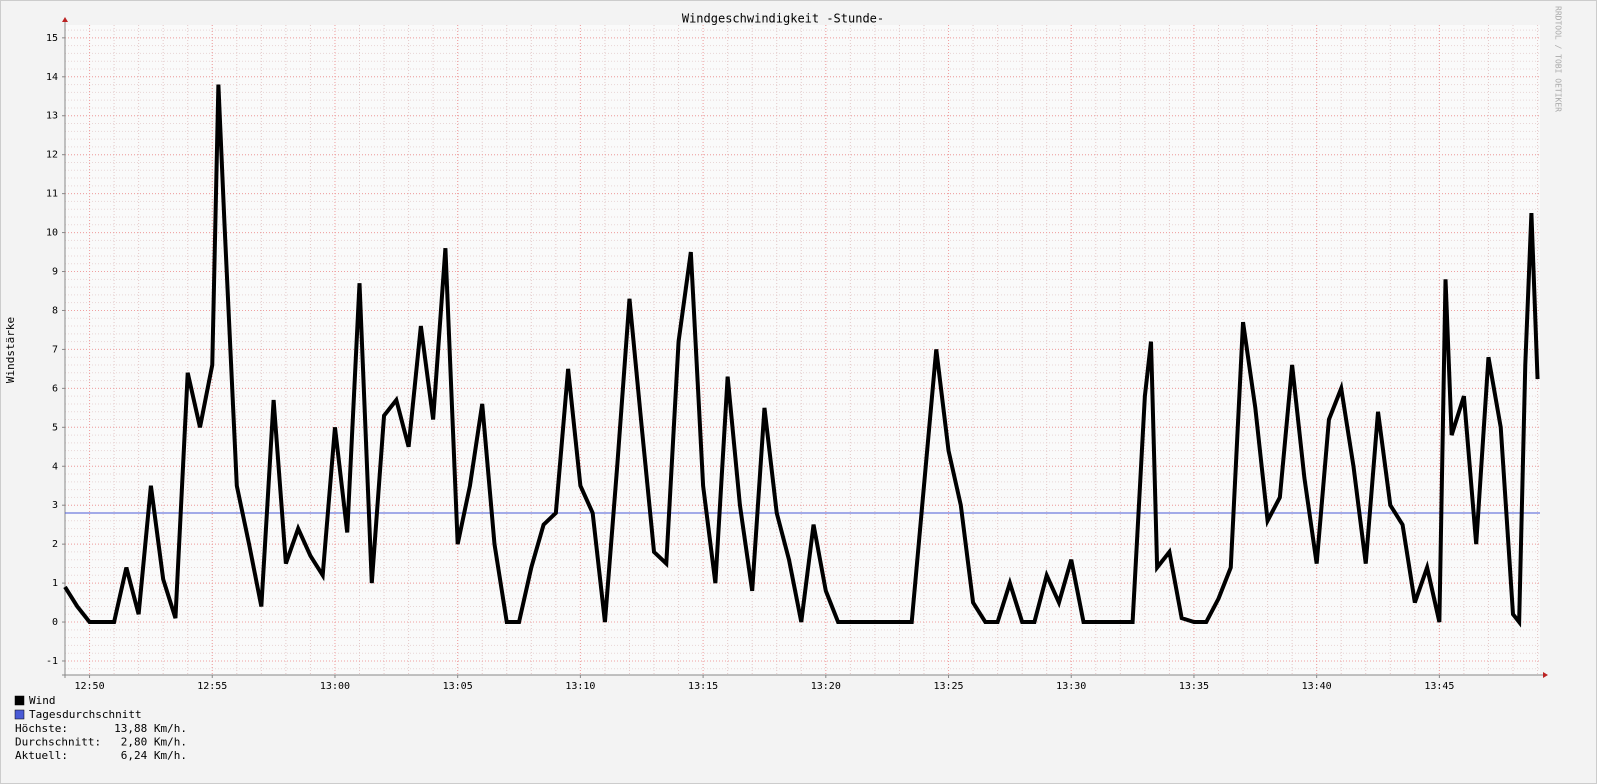  I want to click on y-tick-label: 6, so click(55, 388).